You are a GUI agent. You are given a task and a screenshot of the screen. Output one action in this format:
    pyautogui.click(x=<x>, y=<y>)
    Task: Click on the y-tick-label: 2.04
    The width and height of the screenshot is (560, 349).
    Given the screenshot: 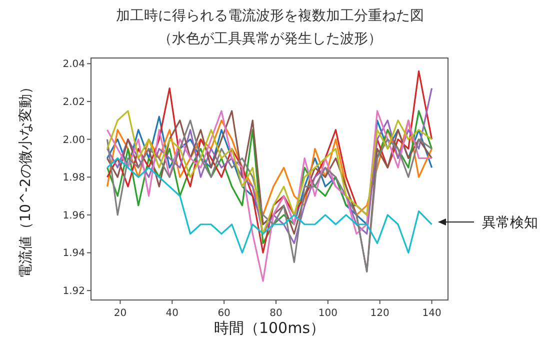 What is the action you would take?
    pyautogui.click(x=73, y=64)
    